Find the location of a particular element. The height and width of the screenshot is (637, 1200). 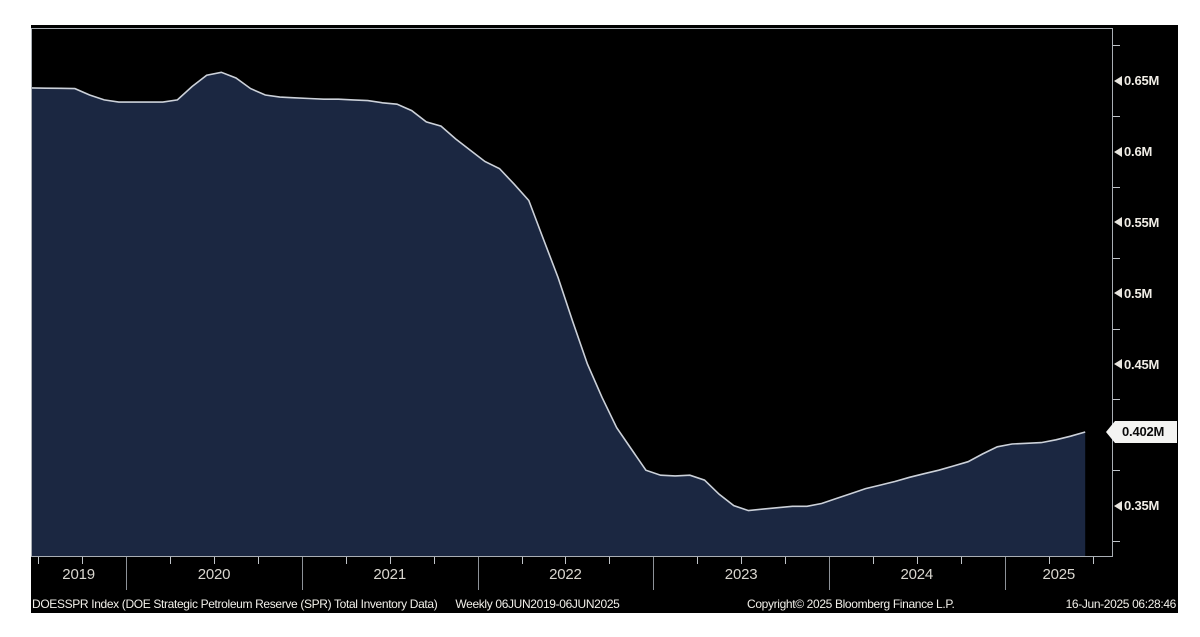

x-year-label: 2022 is located at coordinates (565, 574).